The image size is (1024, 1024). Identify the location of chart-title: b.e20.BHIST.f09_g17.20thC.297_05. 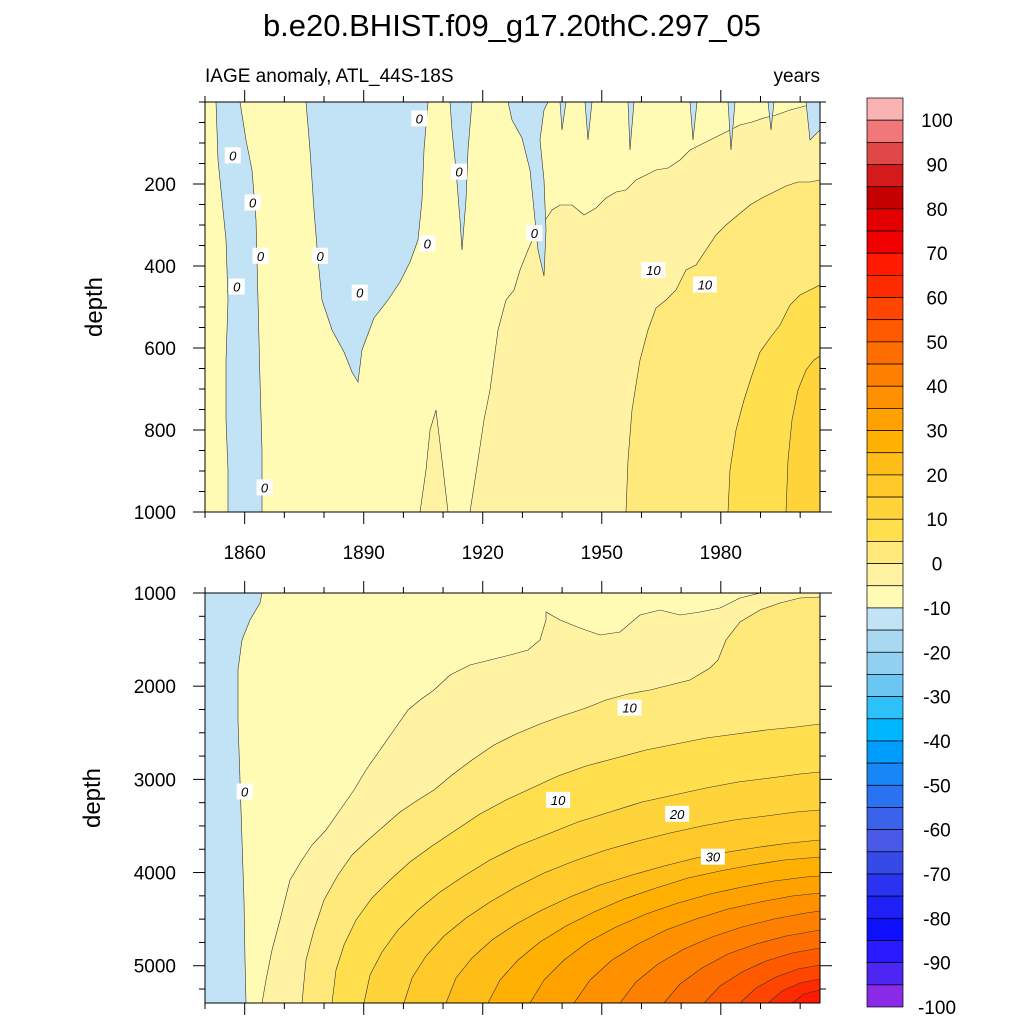
(512, 25).